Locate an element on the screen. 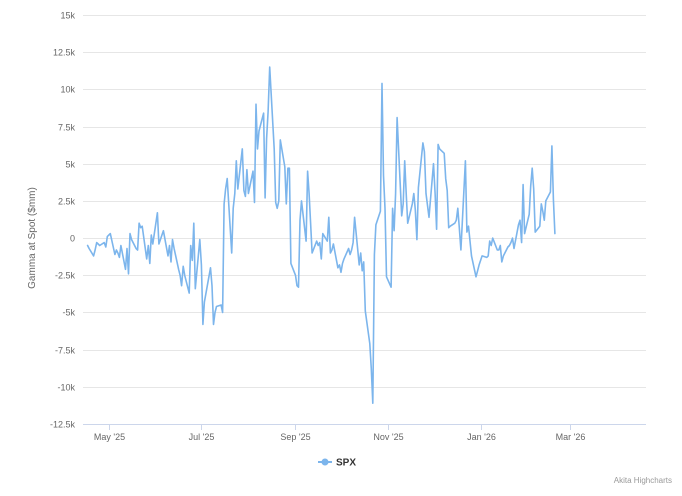 The height and width of the screenshot is (496, 682). x-tick-label: Mar '26 is located at coordinates (571, 437).